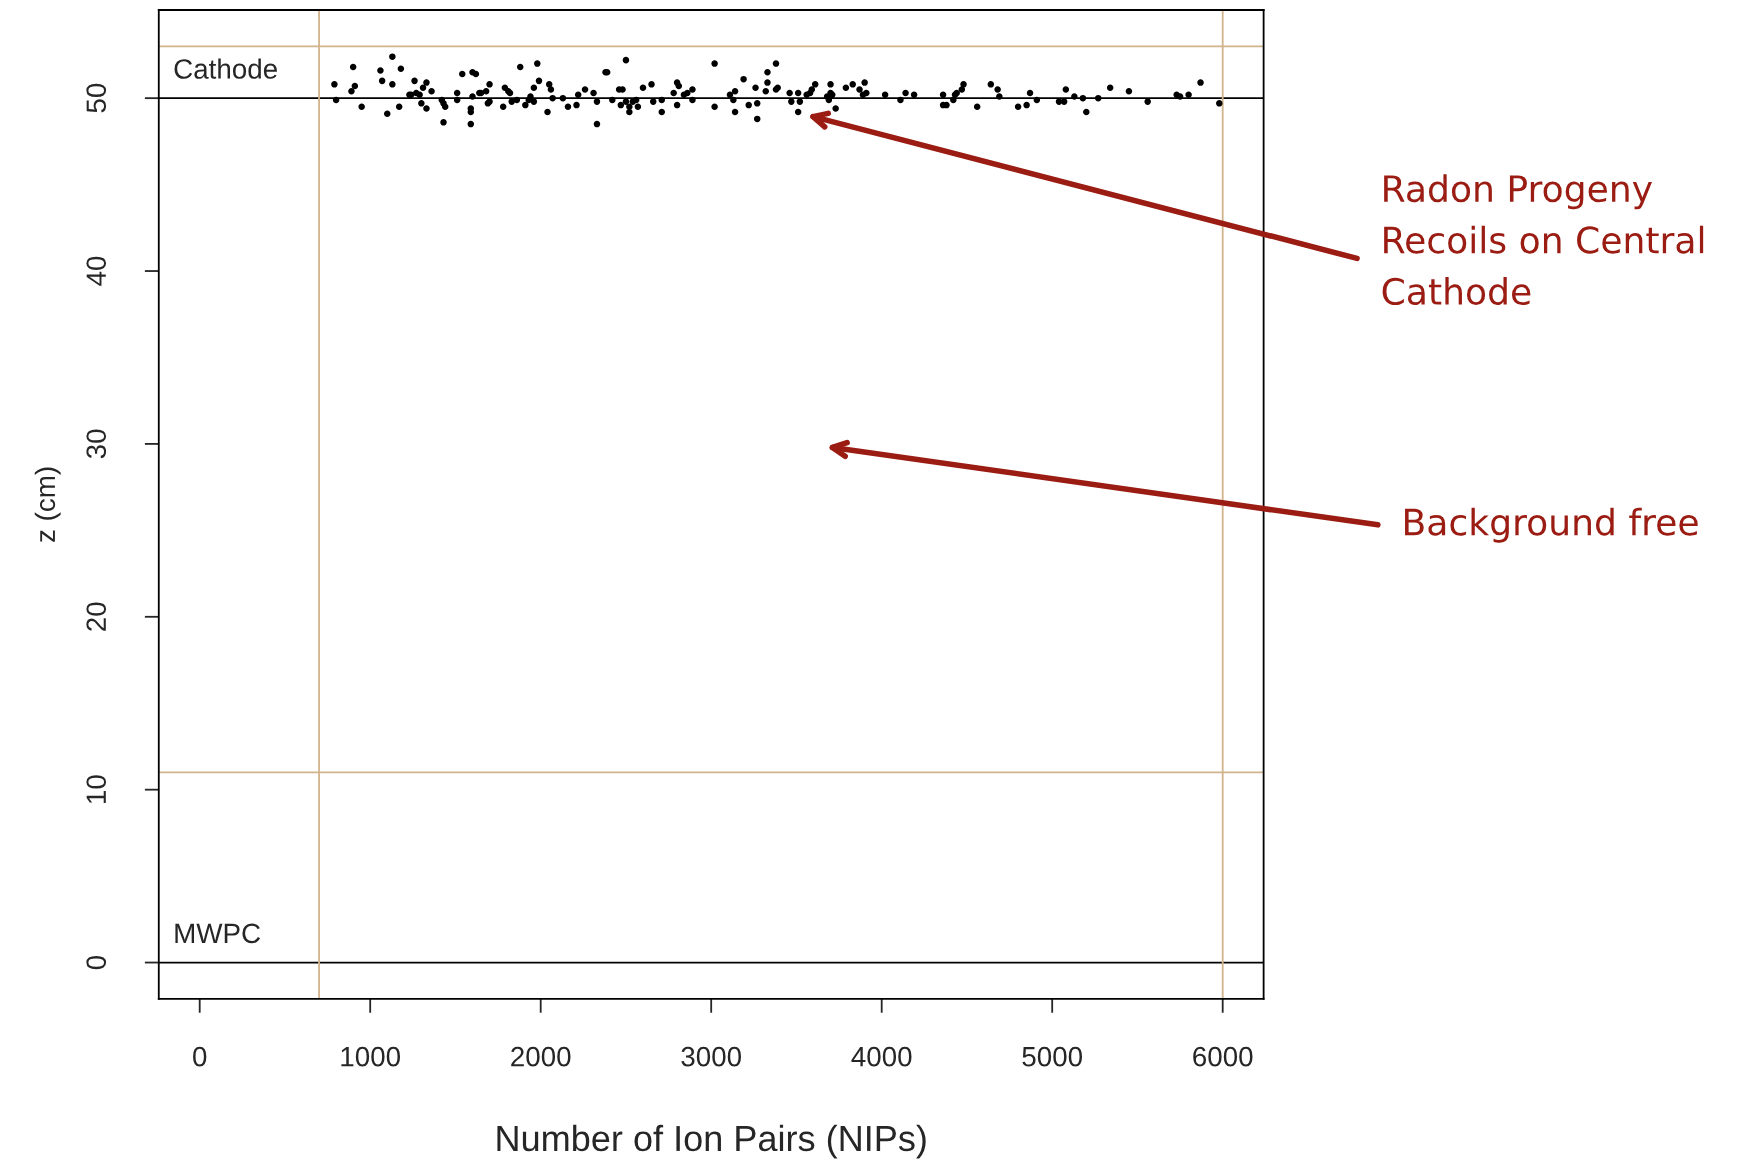 This screenshot has width=1741, height=1162. Describe the element at coordinates (96, 444) in the screenshot. I see `y-tick-label: 30` at that location.